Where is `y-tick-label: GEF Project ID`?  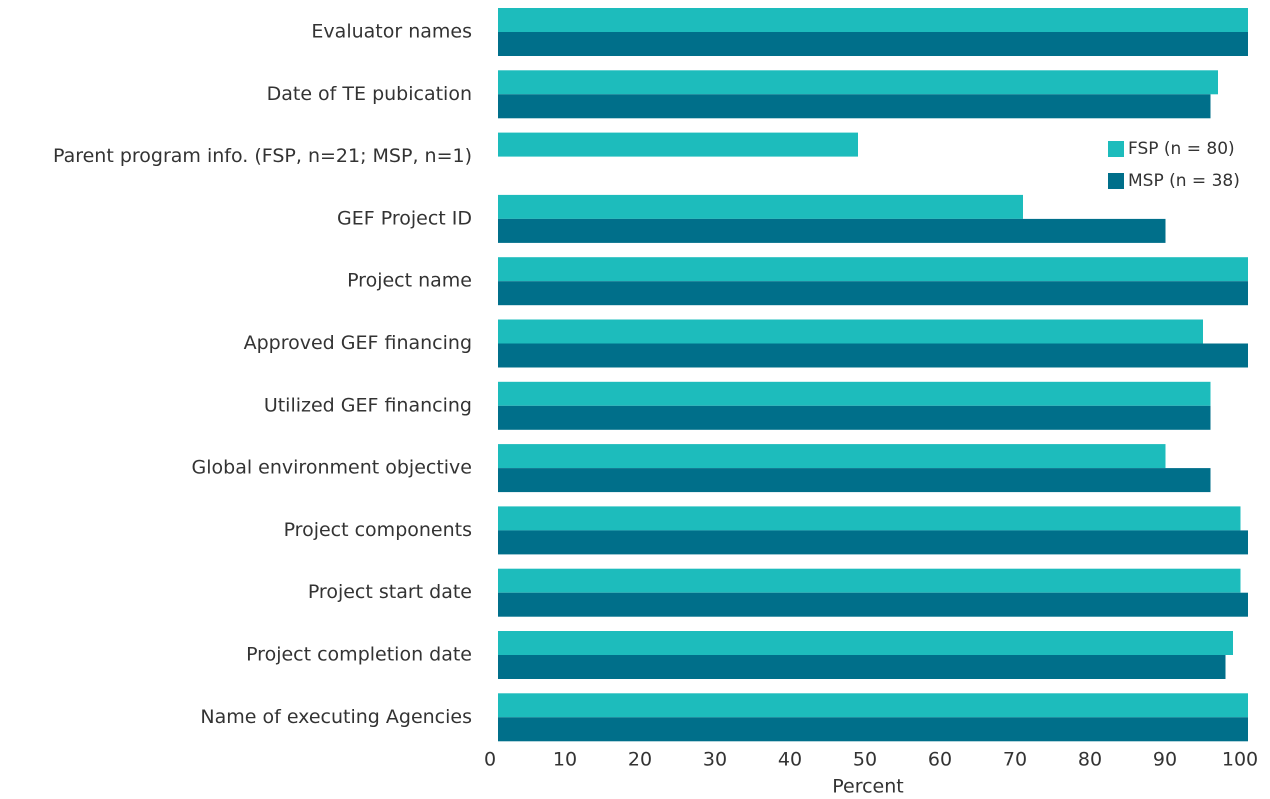 y-tick-label: GEF Project ID is located at coordinates (404, 218).